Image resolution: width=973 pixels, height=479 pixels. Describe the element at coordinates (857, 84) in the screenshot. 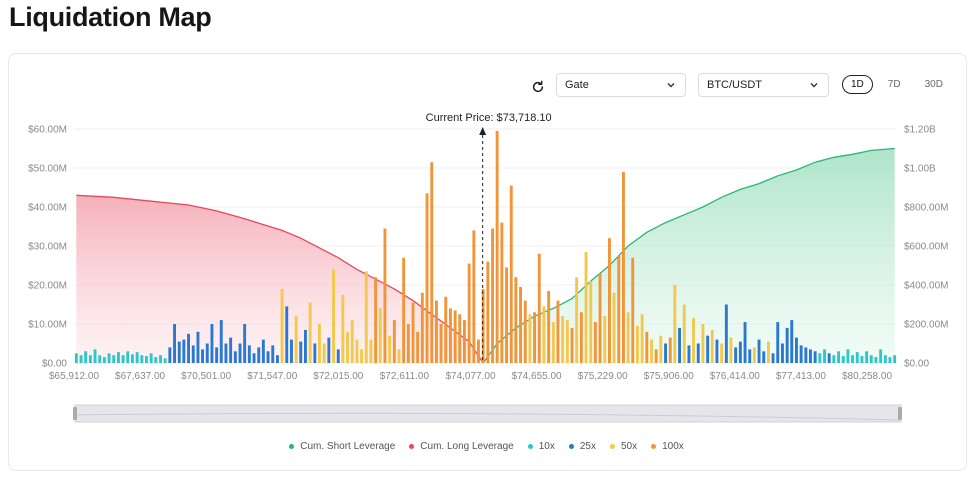

I see `range-1d-button: 1D` at that location.